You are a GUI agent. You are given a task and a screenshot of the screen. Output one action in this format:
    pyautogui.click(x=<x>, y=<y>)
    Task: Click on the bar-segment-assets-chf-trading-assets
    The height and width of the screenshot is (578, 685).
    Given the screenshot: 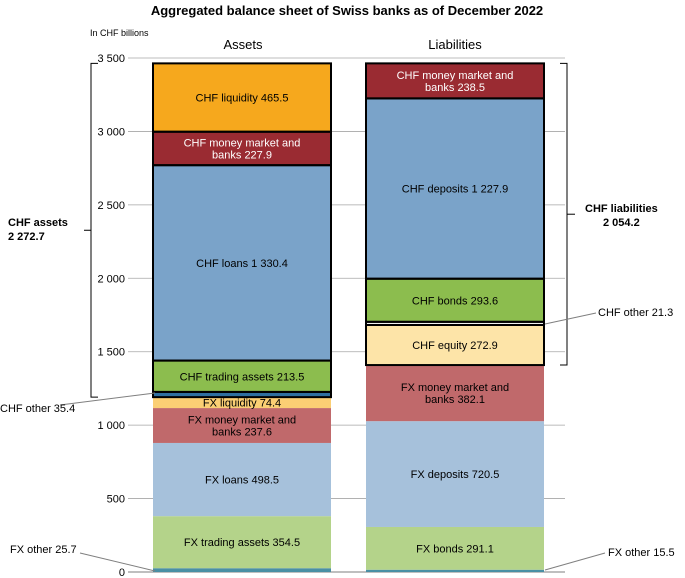 What is the action you would take?
    pyautogui.click(x=242, y=376)
    